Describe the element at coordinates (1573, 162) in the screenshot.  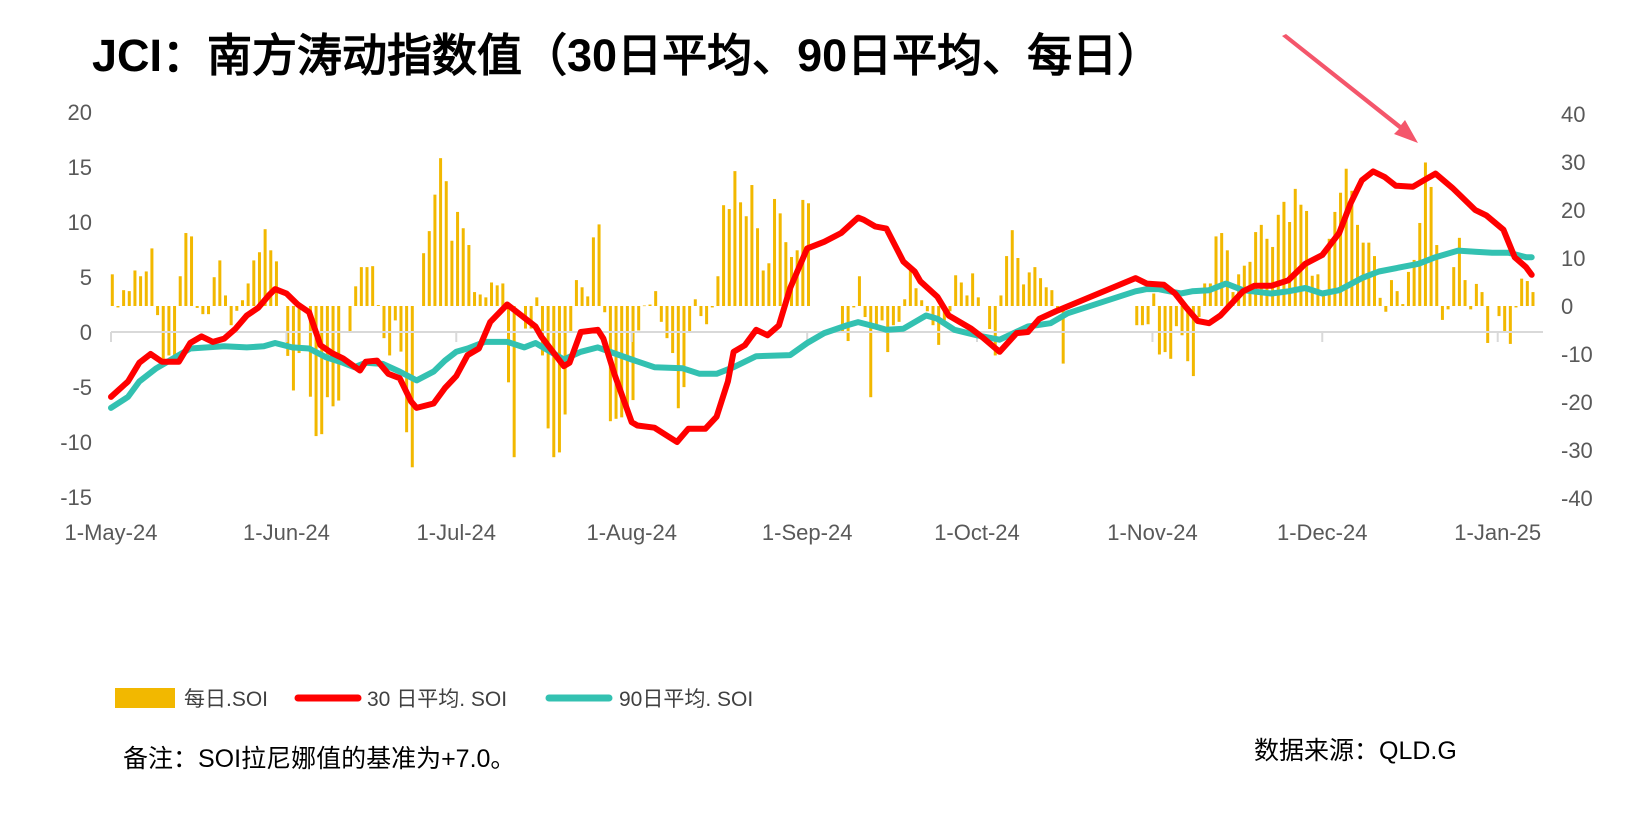
I see `right-y-tick-label: 30` at that location.